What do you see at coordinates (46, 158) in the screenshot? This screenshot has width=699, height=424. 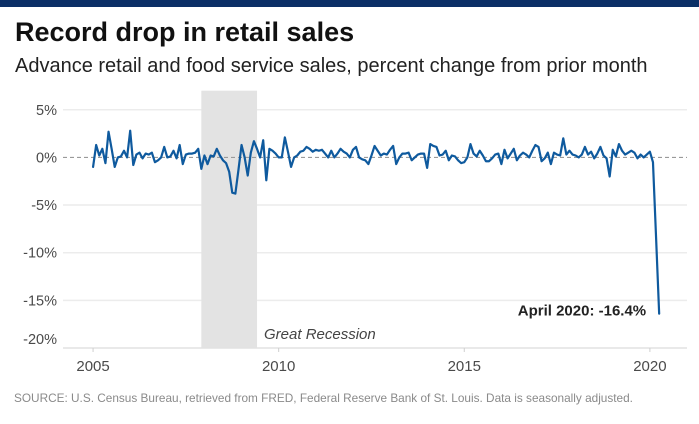 I see `y-tick-label: 0%` at bounding box center [46, 158].